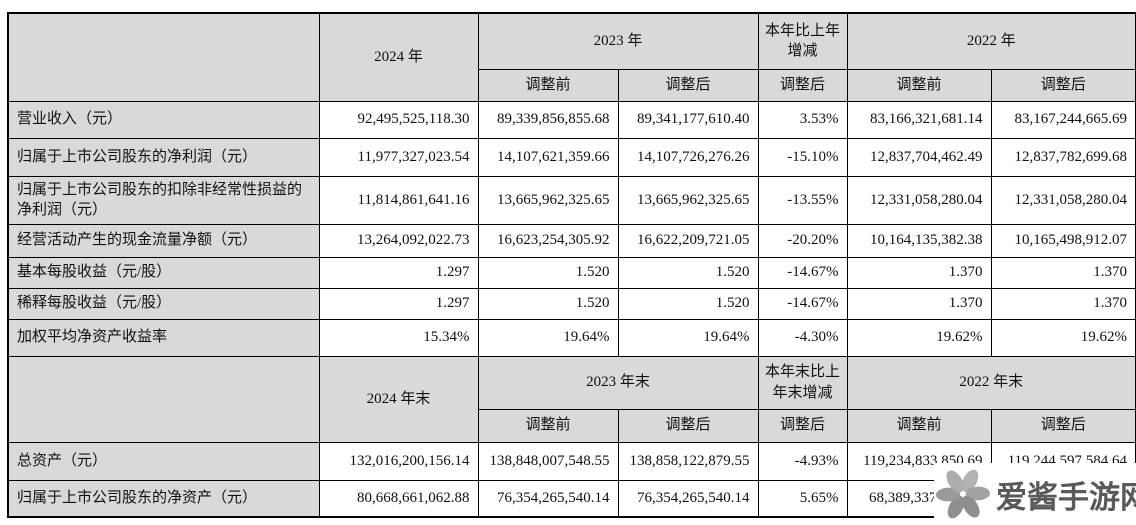  I want to click on cell-value: -20.20%, so click(802, 240).